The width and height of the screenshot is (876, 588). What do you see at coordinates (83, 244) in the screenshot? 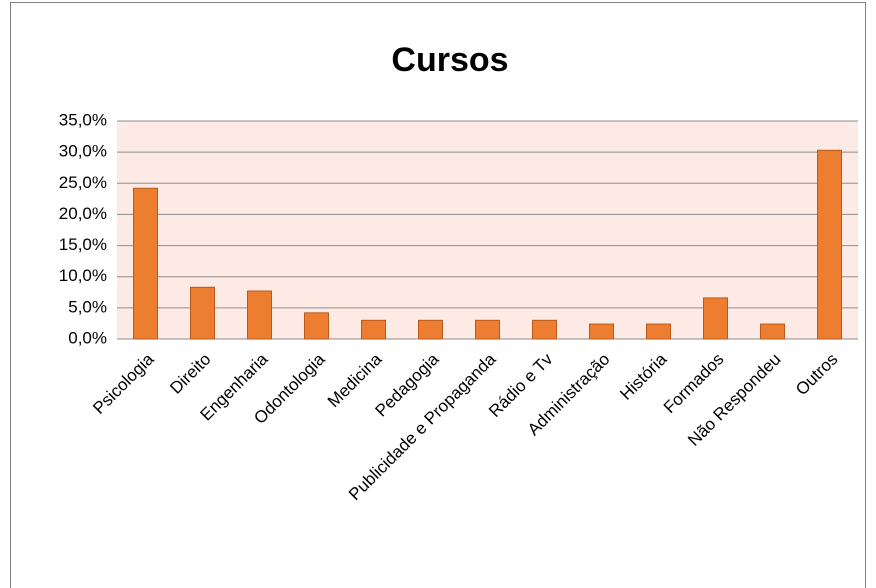
I see `y-tick-label: 15,0%` at bounding box center [83, 244].